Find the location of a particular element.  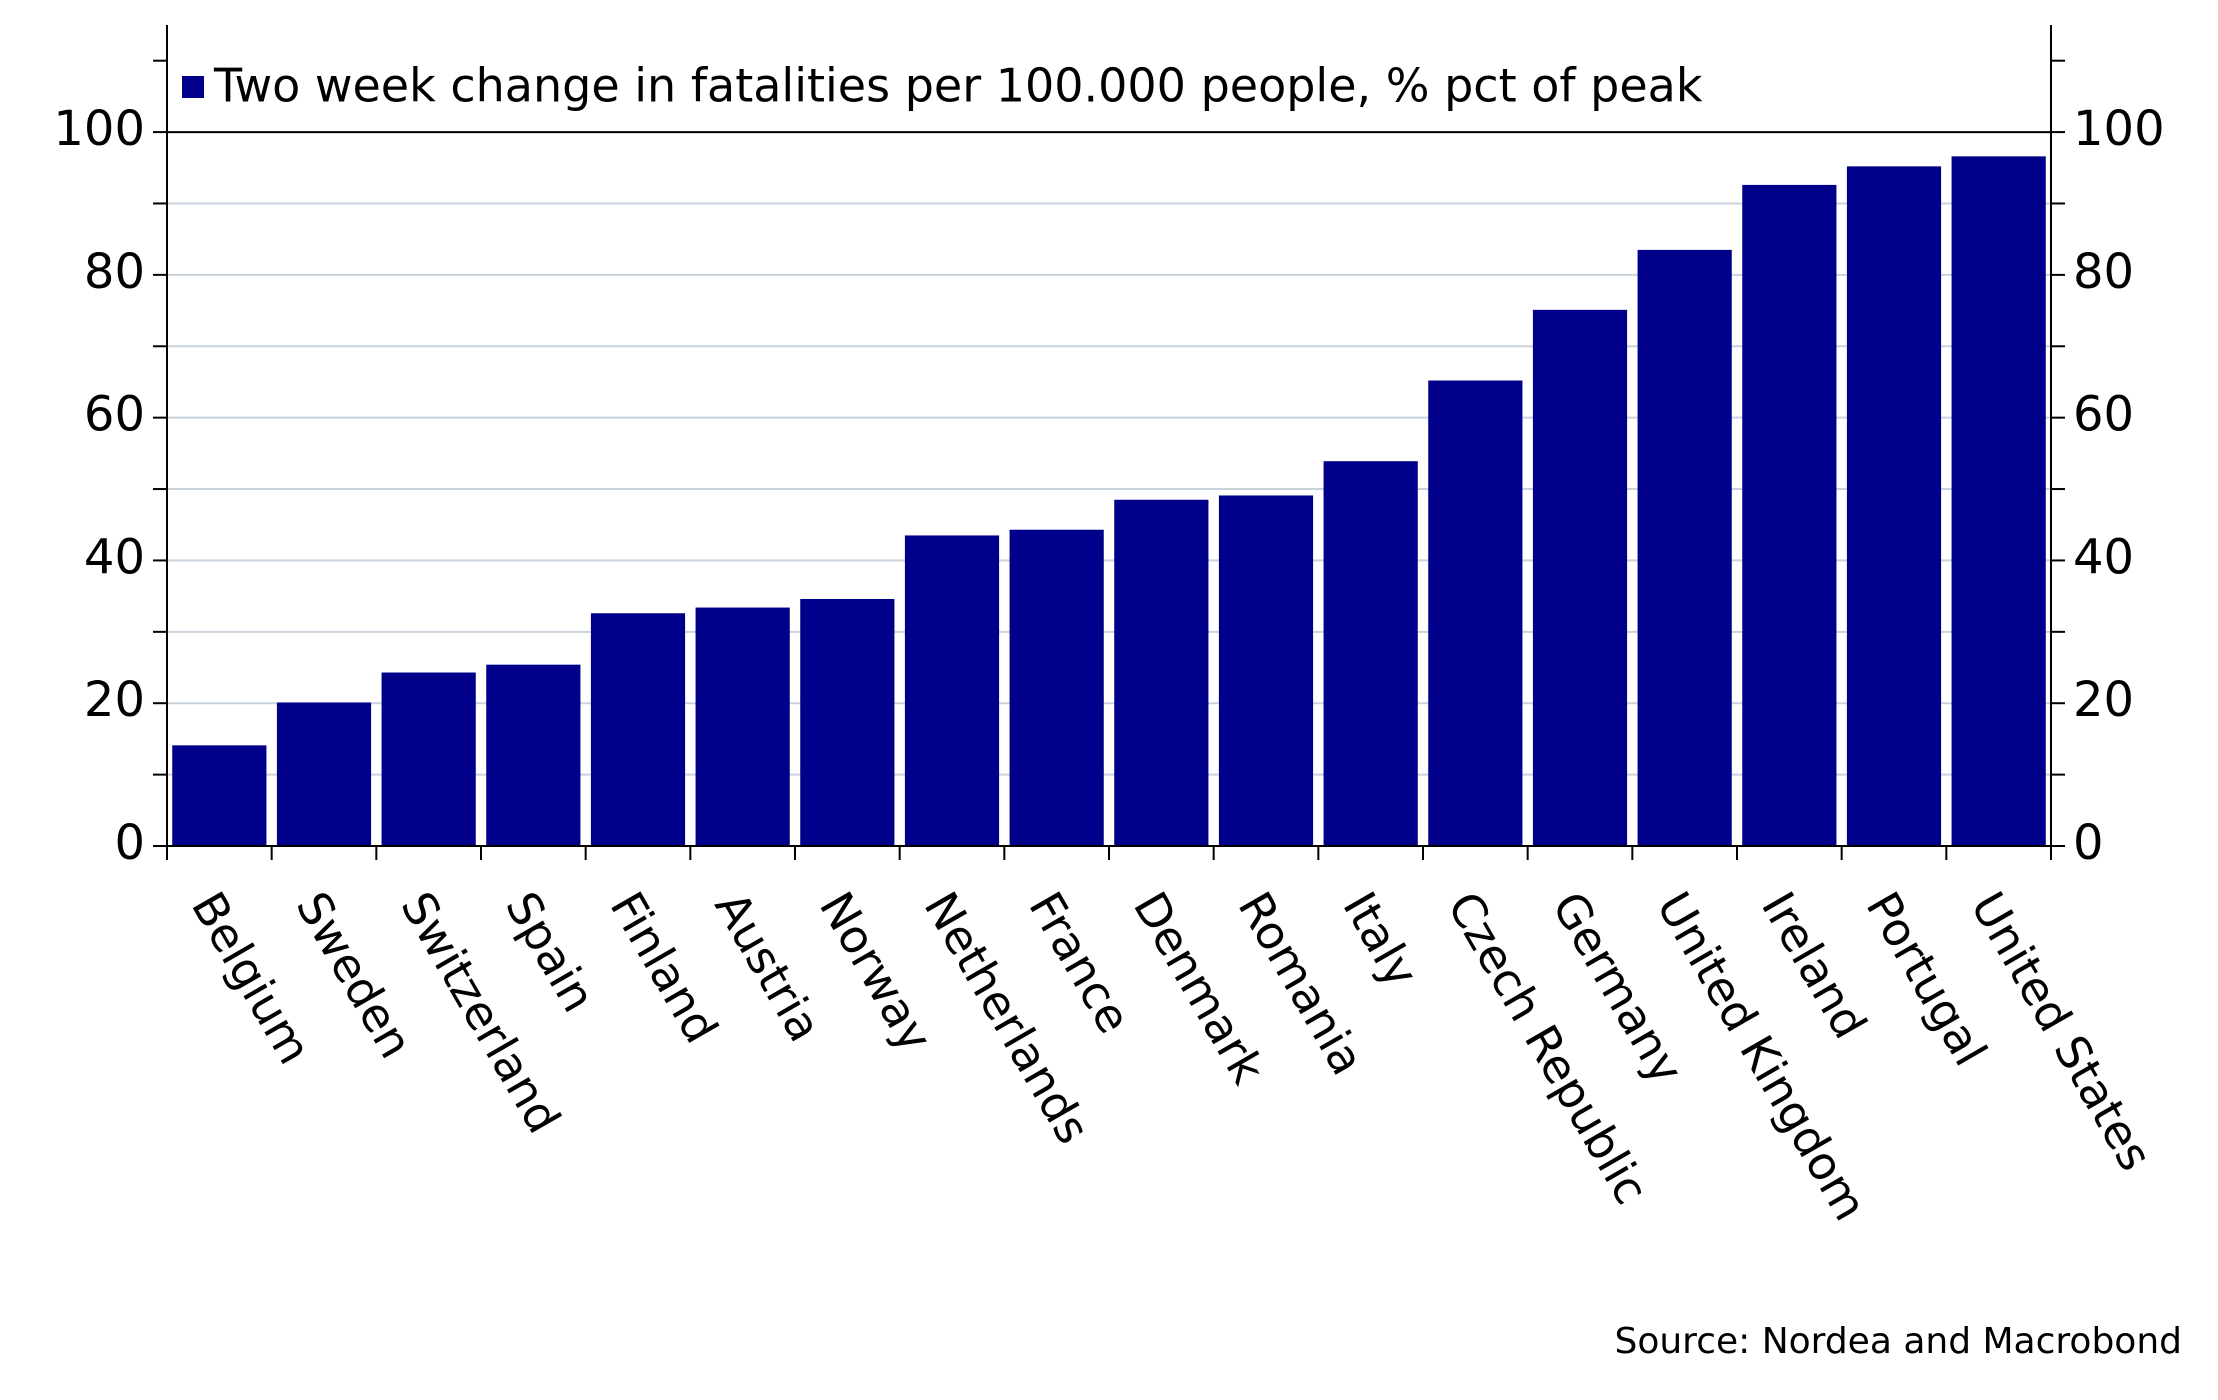

y-tick-label: 80 is located at coordinates (114, 272).